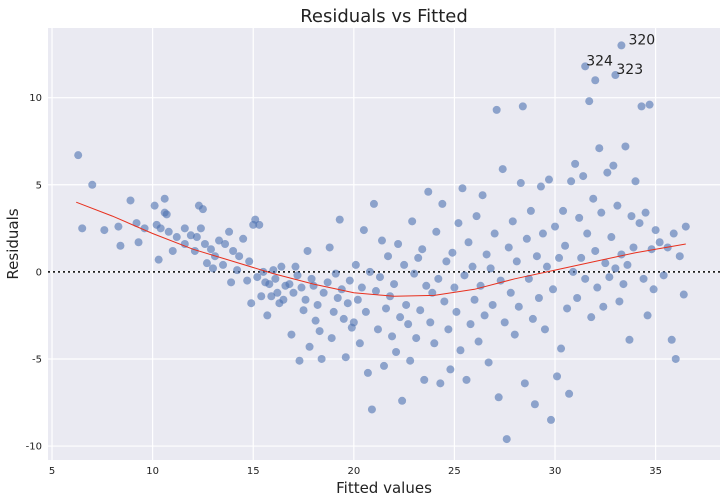  Describe the element at coordinates (39, 272) in the screenshot. I see `y-tick-label: 0` at that location.